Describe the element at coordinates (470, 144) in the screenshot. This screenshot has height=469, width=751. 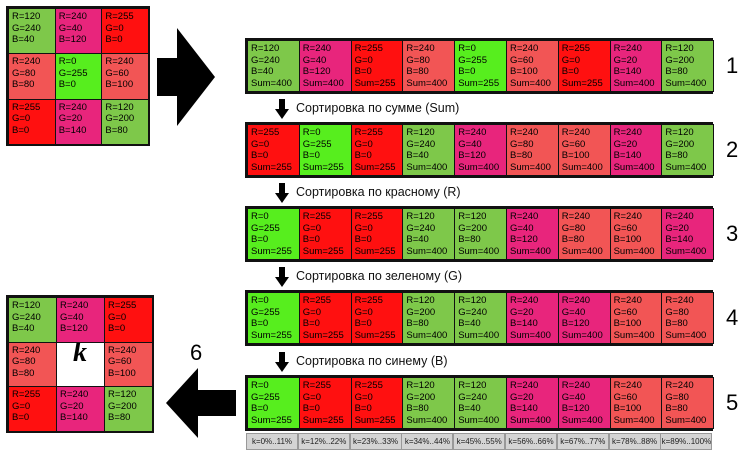
I see `cell-line: G=40` at that location.